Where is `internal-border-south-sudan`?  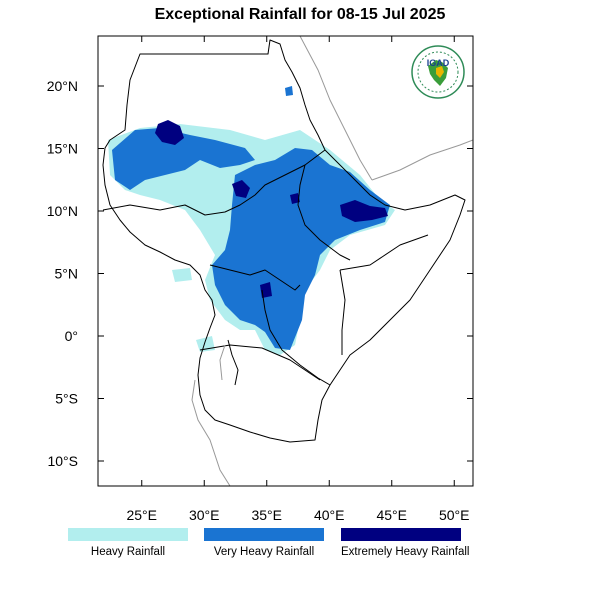 internal-border-south-sudan is located at coordinates (255, 277).